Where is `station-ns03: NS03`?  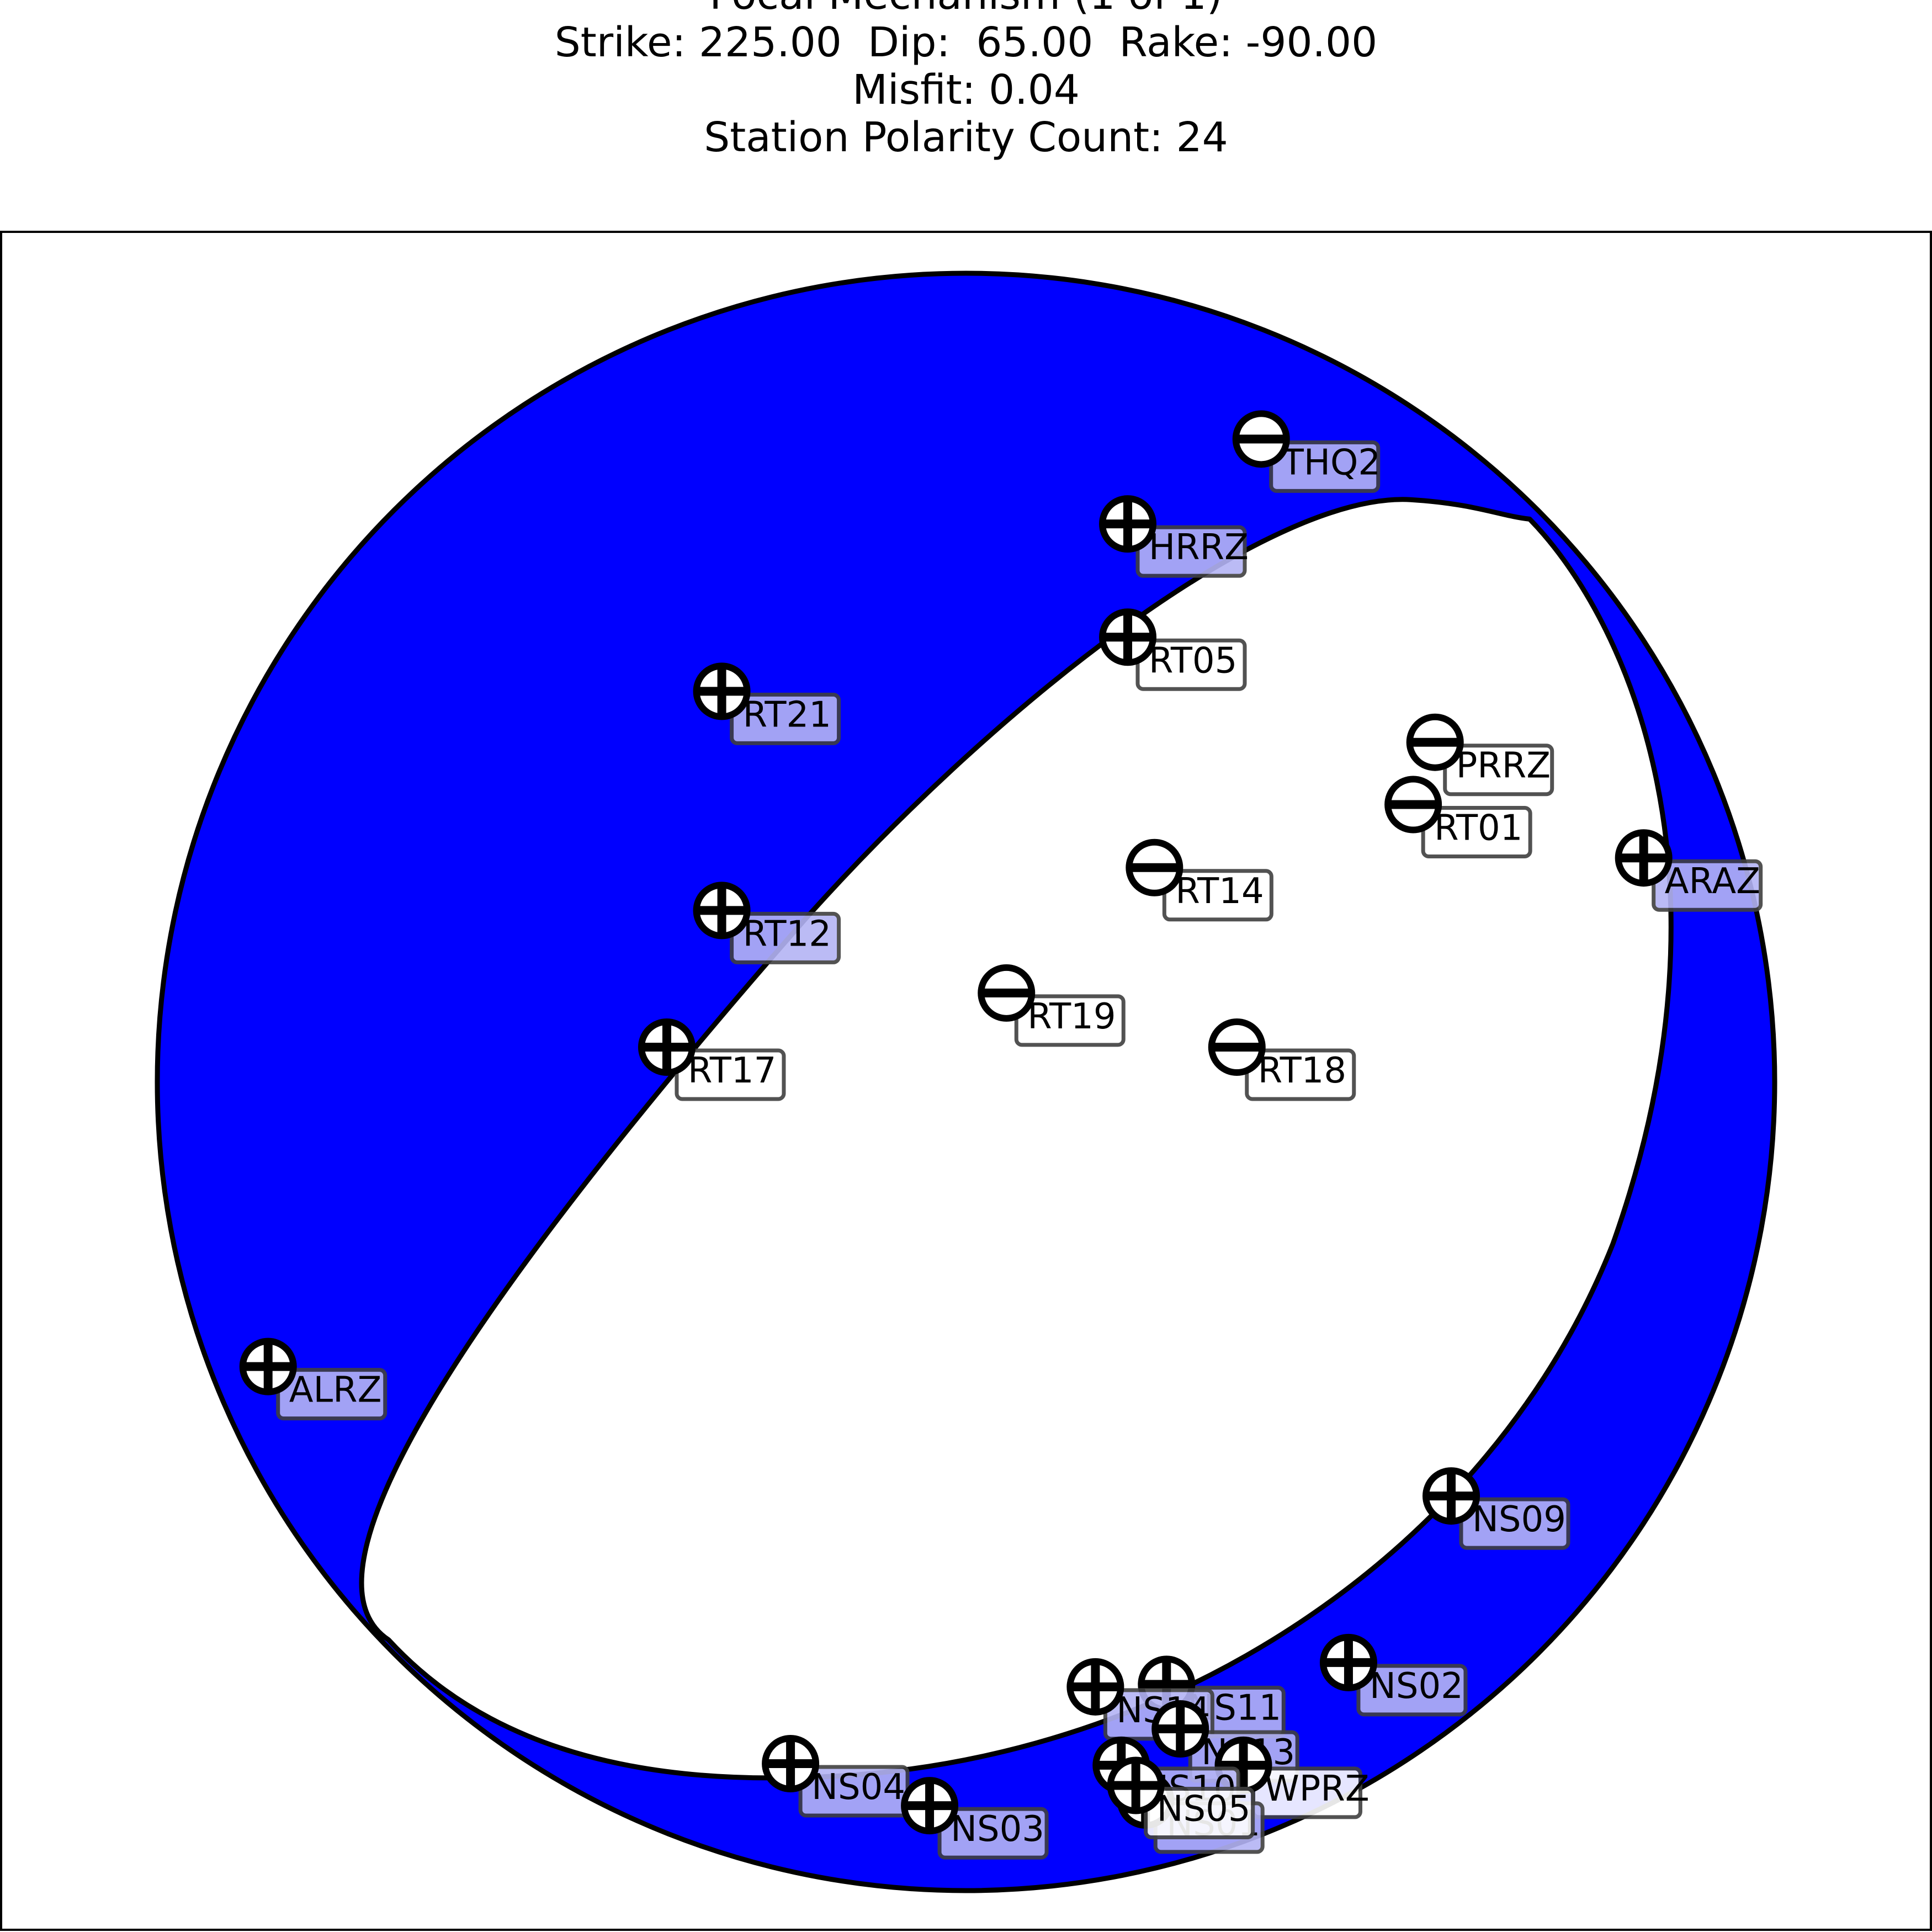
station-ns03: NS03 is located at coordinates (975, 1819).